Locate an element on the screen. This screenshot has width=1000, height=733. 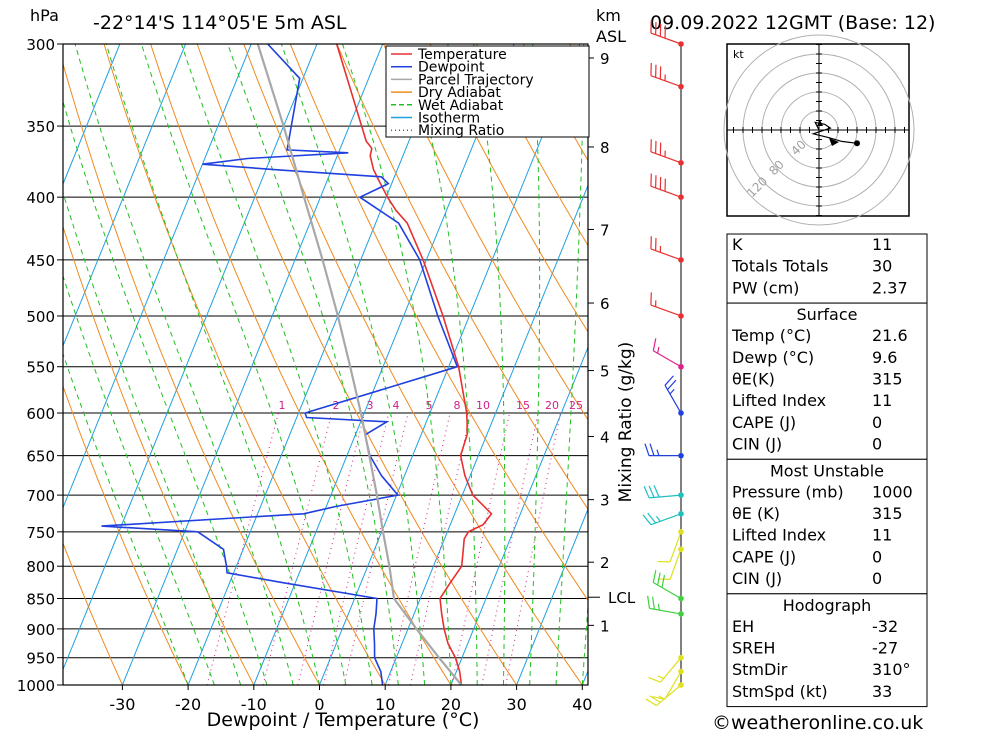
pressure-tick-label: 550 is located at coordinates (40, 368).